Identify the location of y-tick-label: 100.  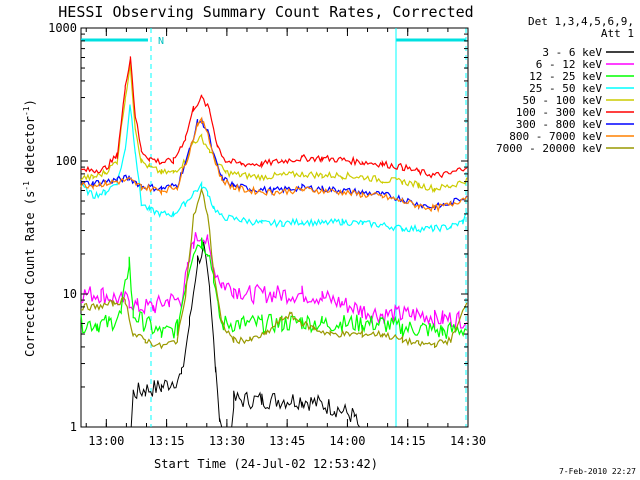
(66, 161).